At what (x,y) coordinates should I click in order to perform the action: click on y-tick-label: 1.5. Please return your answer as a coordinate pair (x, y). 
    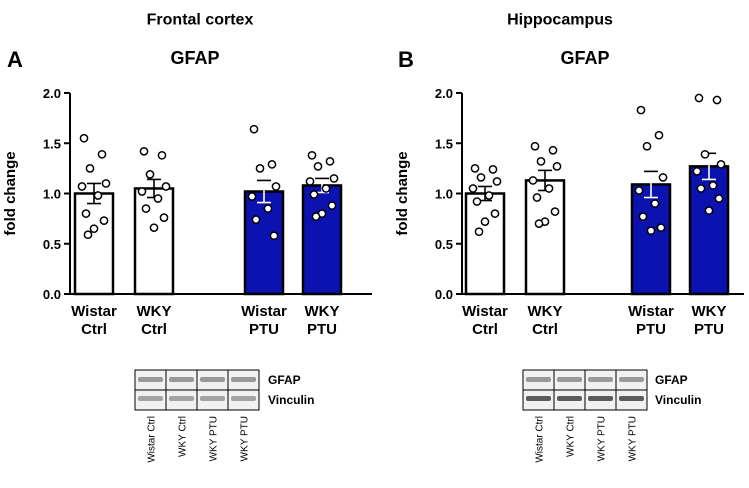
    Looking at the image, I should click on (52, 143).